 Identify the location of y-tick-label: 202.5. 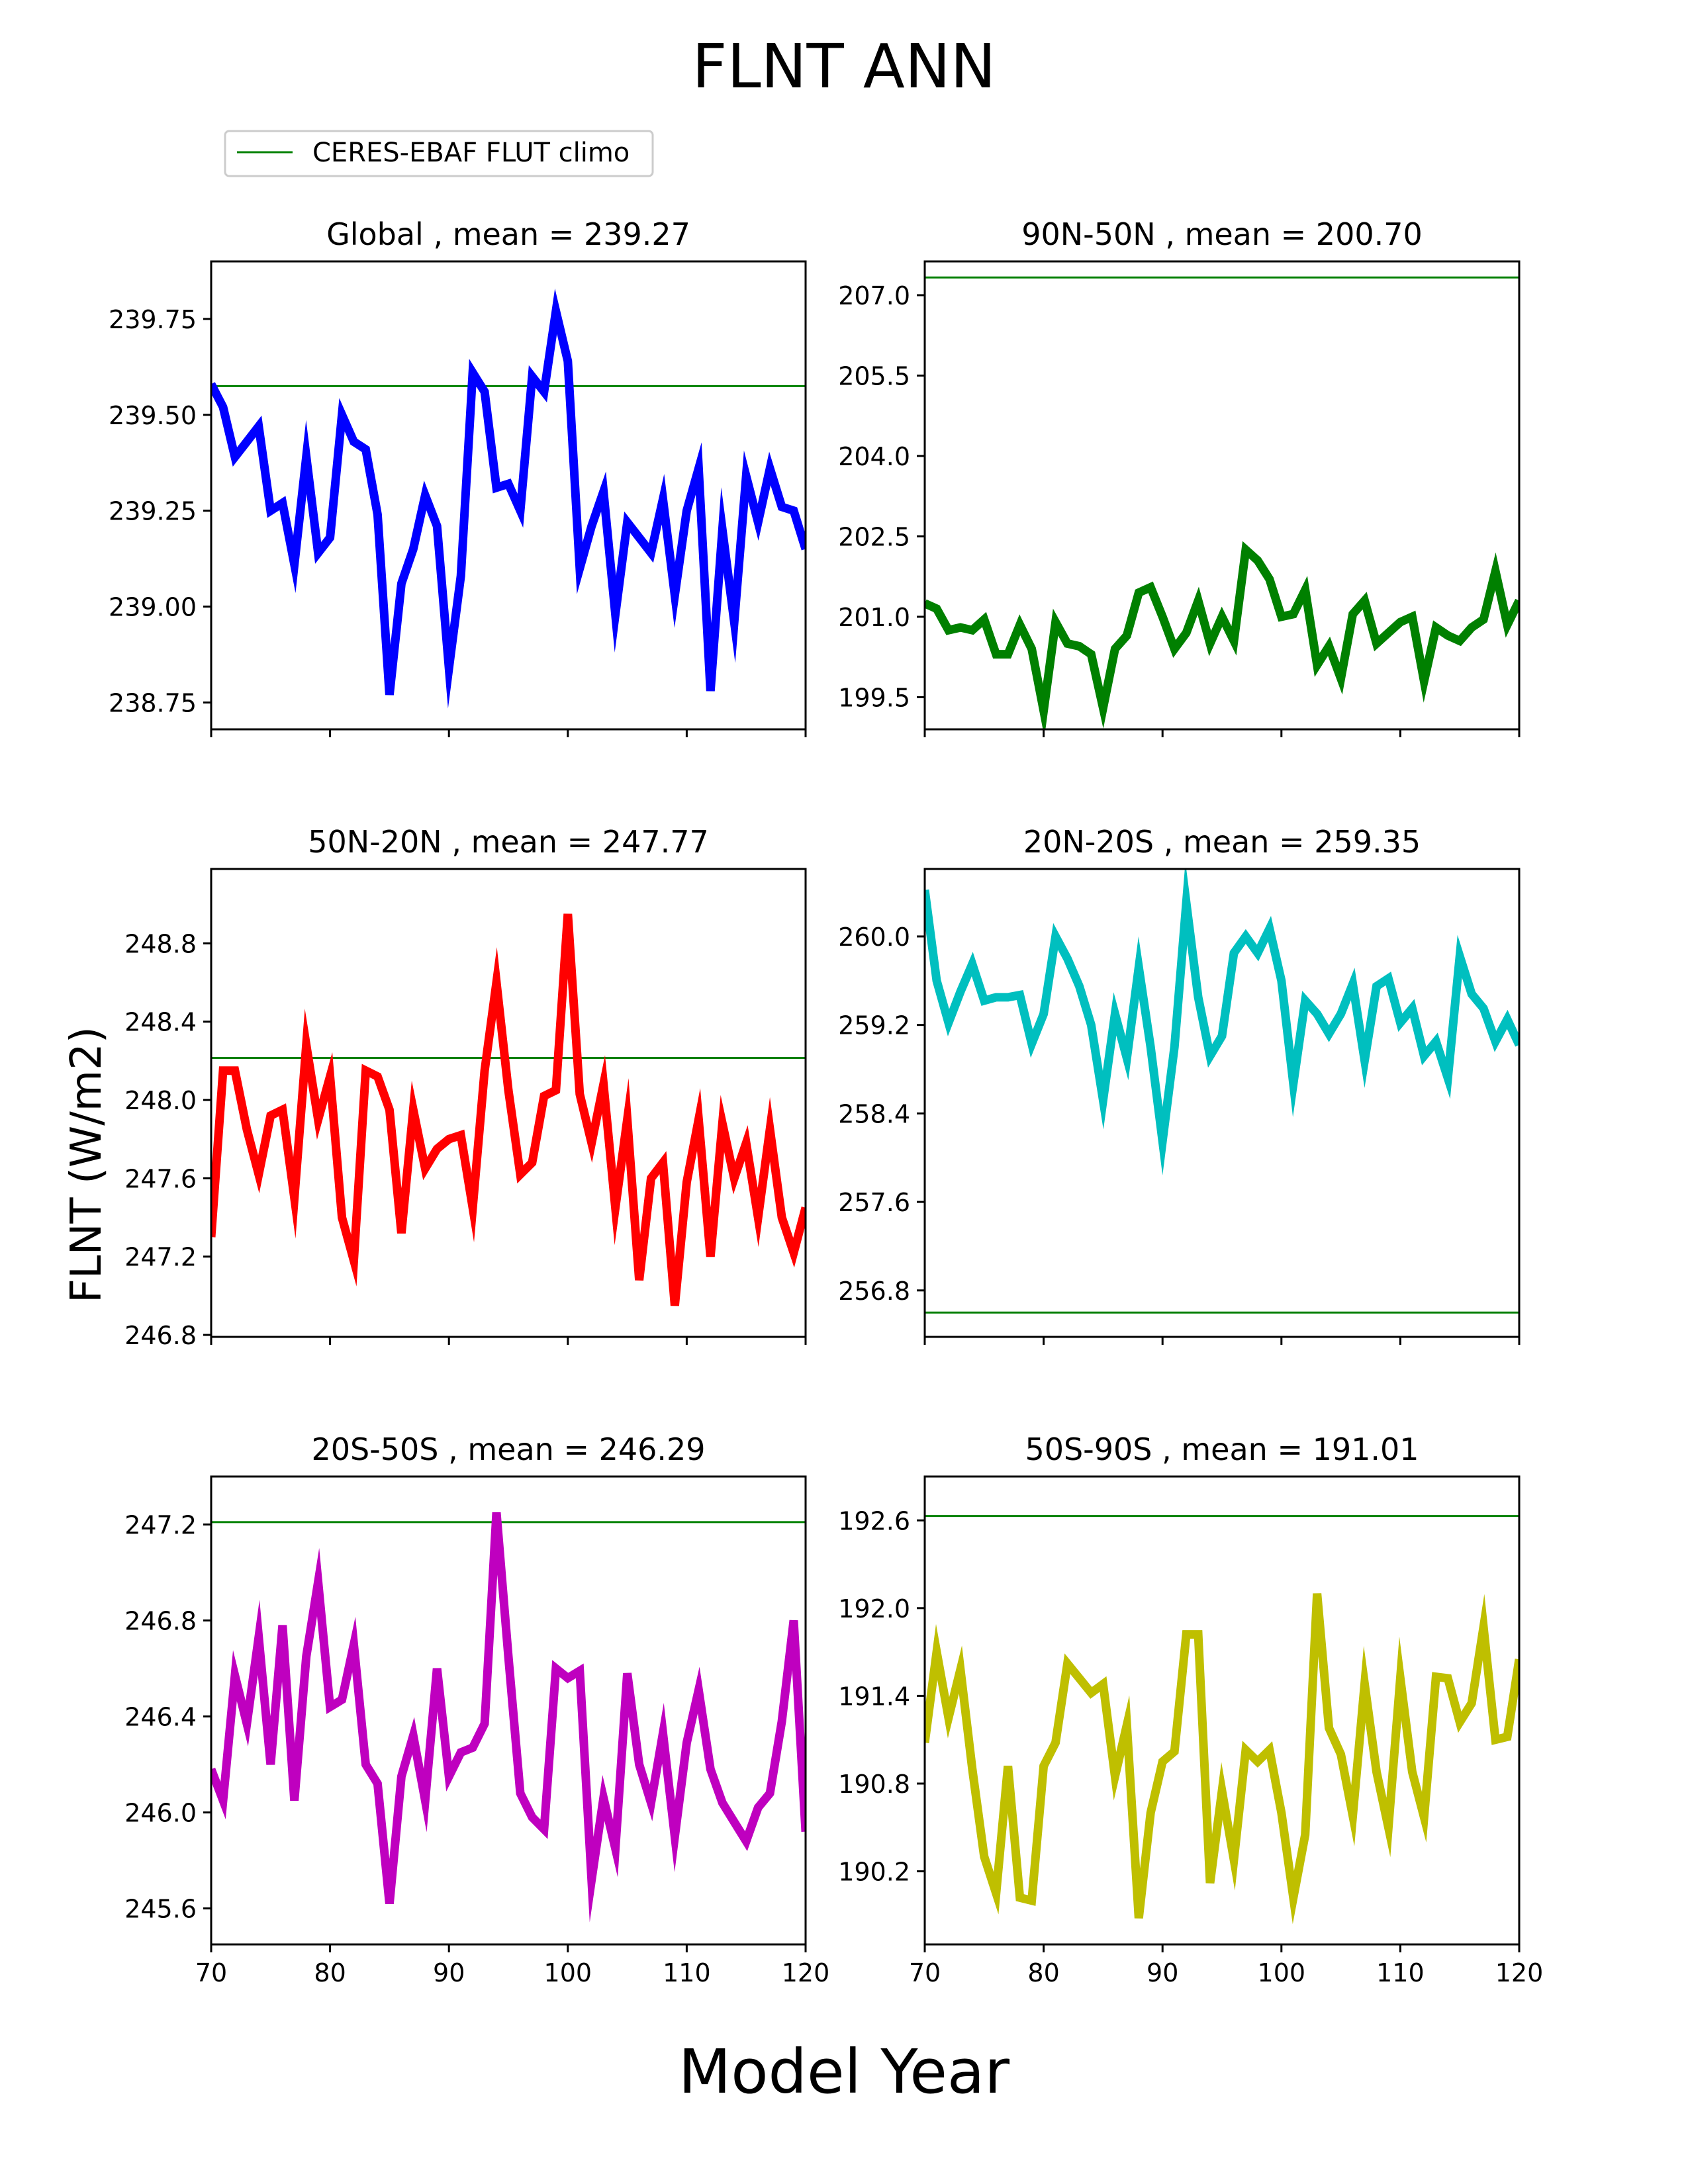
(874, 536).